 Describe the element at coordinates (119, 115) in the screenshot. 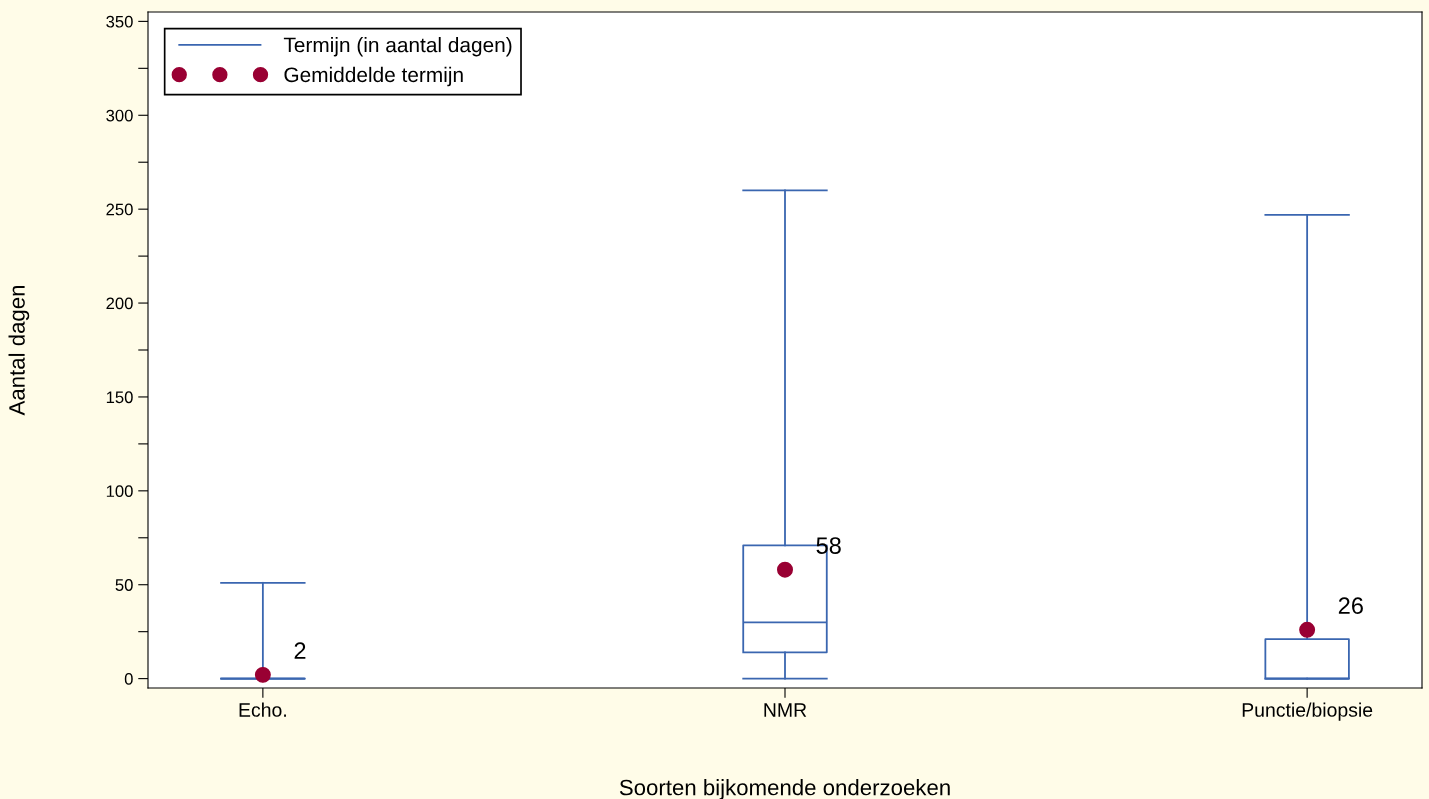

I see `y-tick-label: 300` at that location.